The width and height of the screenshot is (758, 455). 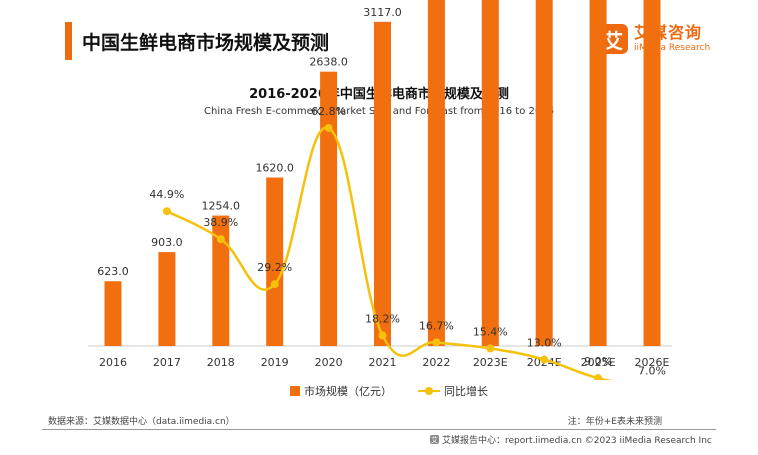 What do you see at coordinates (598, 173) in the screenshot?
I see `bar-2025E` at bounding box center [598, 173].